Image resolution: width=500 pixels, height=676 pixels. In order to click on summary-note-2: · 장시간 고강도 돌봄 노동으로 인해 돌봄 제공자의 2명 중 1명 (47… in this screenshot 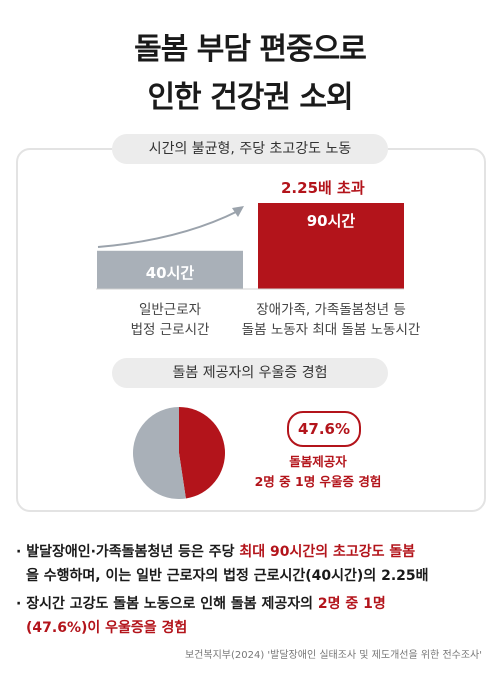, I will do `click(251, 616)`.